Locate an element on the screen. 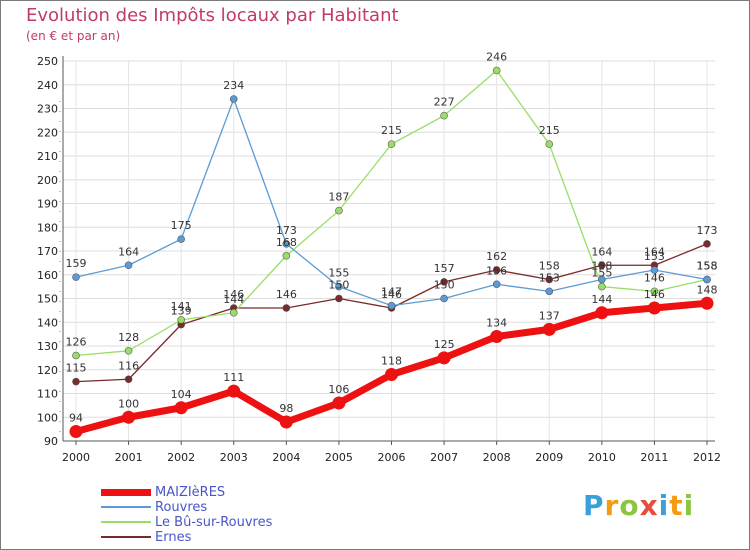 Image resolution: width=750 pixels, height=550 pixels. logo-letter: t is located at coordinates (676, 505).